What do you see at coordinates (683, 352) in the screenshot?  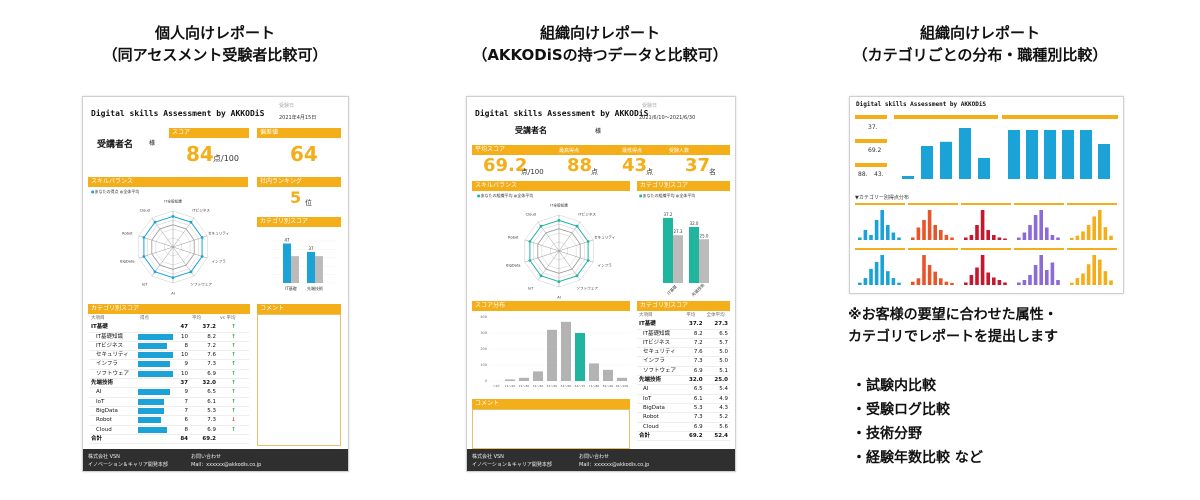 I see `table-row: セキュリティ 7.6 5.0` at bounding box center [683, 352].